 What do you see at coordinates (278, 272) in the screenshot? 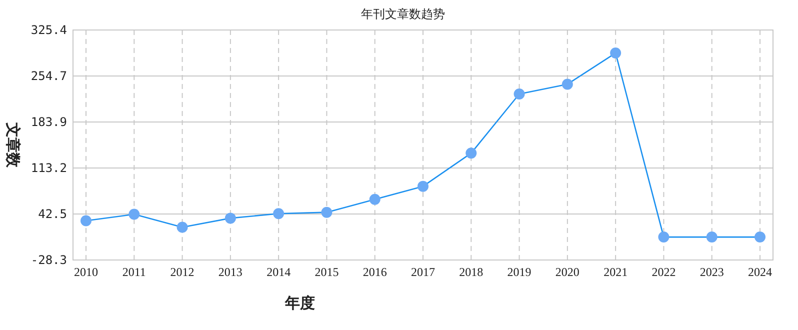
I see `x-tick-label: 2014` at bounding box center [278, 272].